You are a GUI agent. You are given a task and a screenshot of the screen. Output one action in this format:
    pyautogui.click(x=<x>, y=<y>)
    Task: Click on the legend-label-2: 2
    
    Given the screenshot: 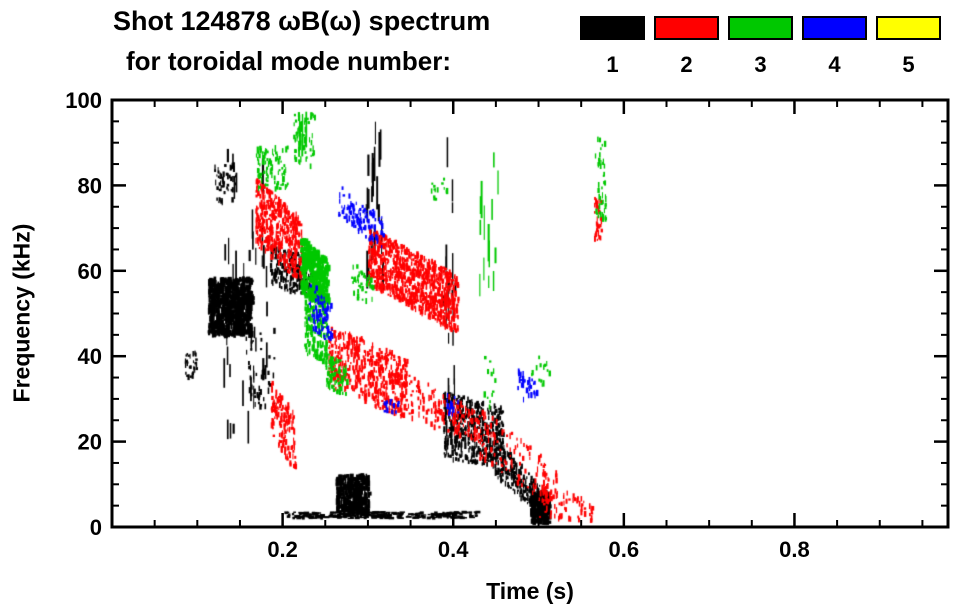 What is the action you would take?
    pyautogui.click(x=686, y=64)
    